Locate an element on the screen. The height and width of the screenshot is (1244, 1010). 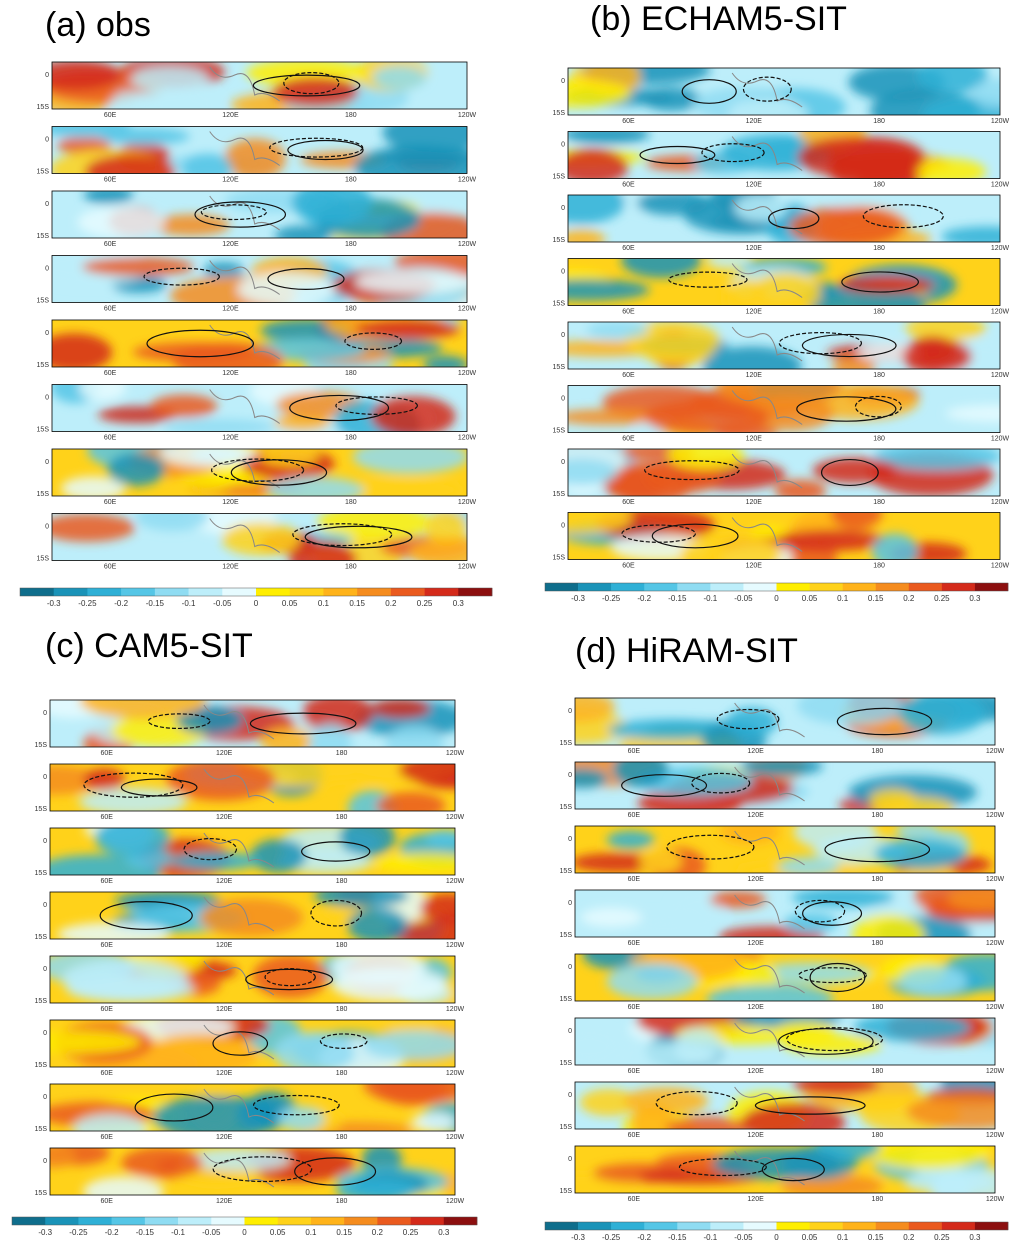
colorbar-label: -0.1 is located at coordinates (710, 598).